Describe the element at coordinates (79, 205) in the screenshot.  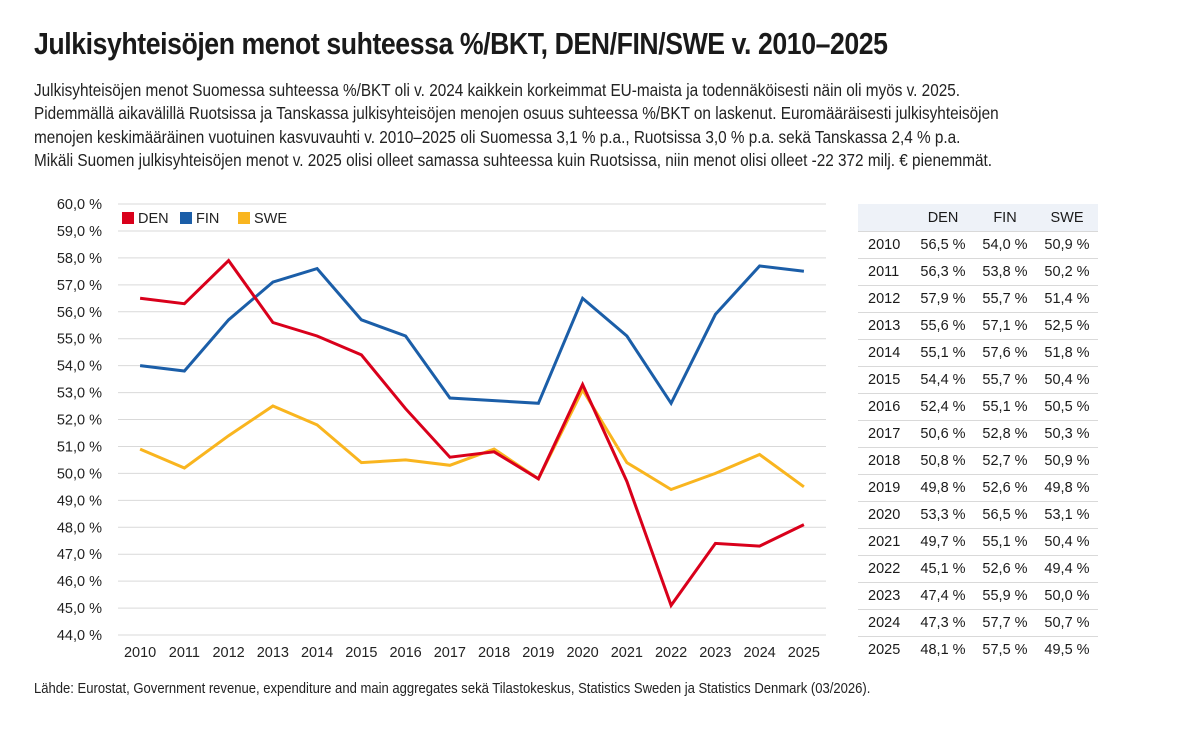
I see `y-tick-label: 60,0 %` at that location.